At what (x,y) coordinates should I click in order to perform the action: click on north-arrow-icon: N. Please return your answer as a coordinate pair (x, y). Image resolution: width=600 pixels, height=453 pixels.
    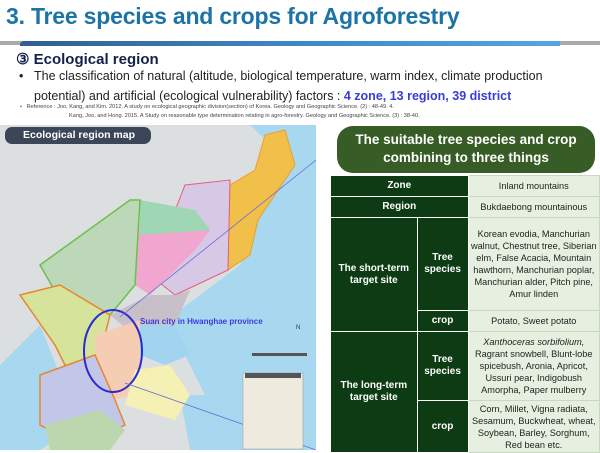
    Looking at the image, I should click on (298, 328).